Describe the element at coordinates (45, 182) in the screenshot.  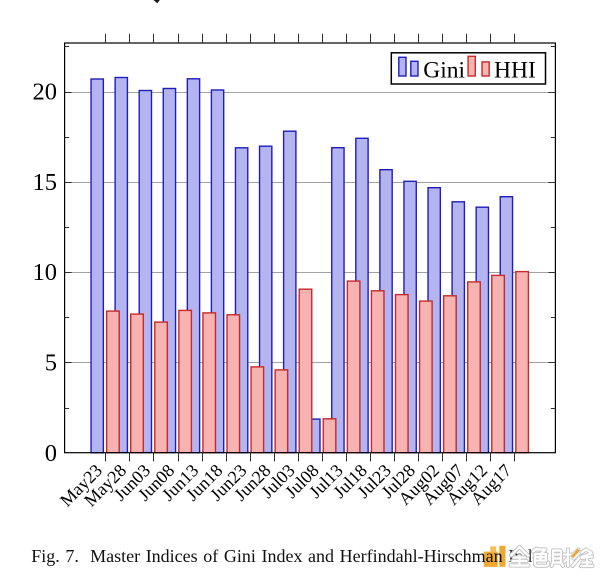
I see `svg-text: 15` at that location.